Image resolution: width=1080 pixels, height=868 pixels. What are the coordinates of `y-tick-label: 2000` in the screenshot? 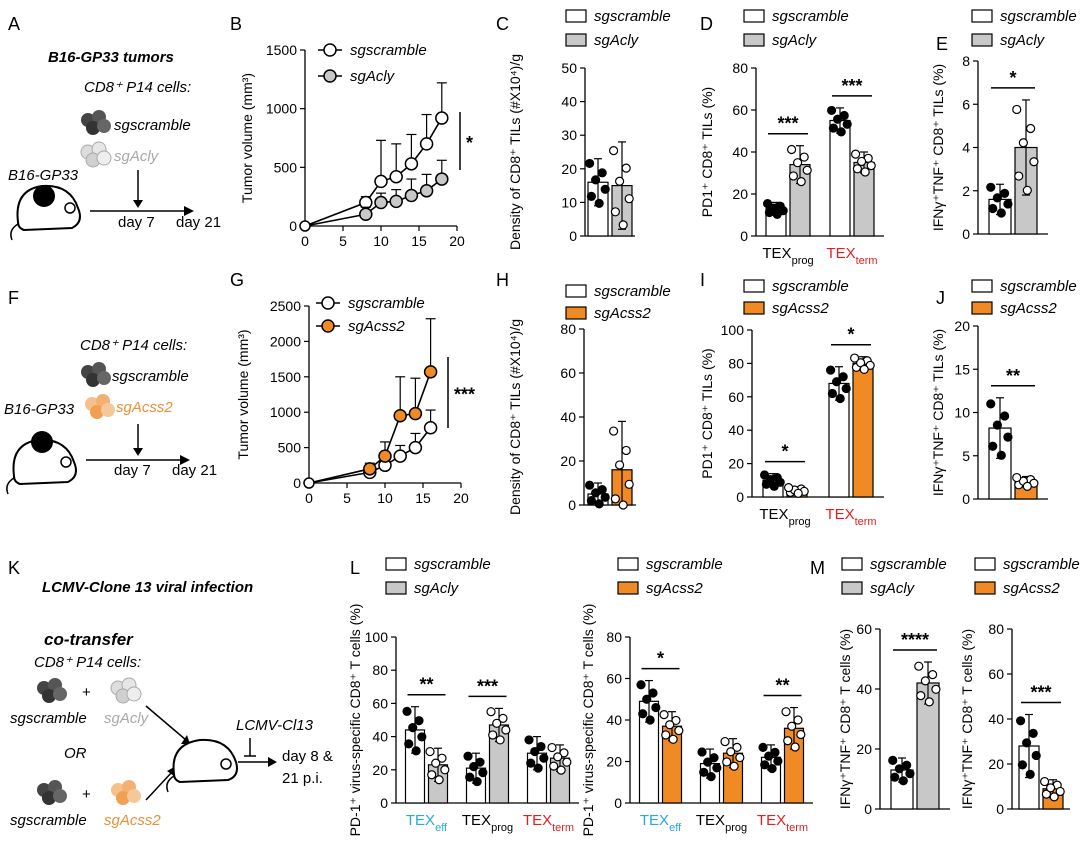 It's located at (285, 341).